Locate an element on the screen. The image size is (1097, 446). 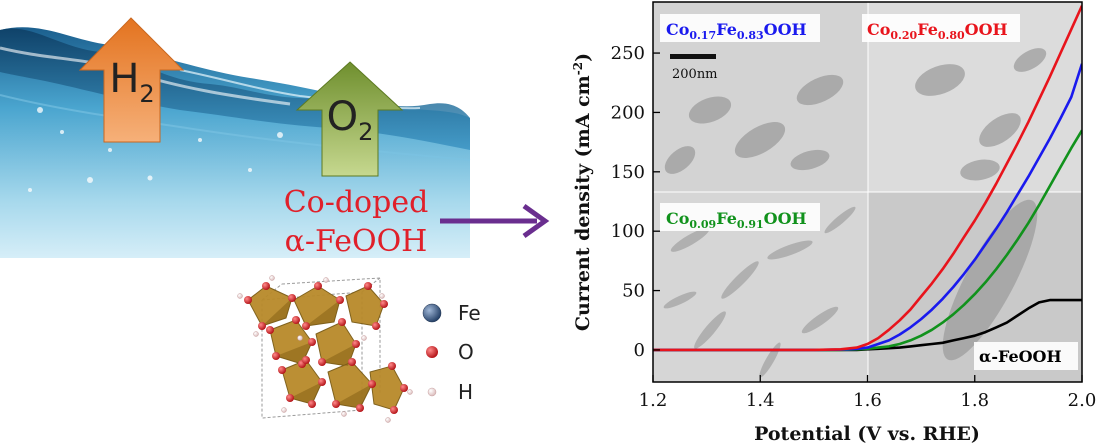
svg-text: H2 is located at coordinates (131, 82).